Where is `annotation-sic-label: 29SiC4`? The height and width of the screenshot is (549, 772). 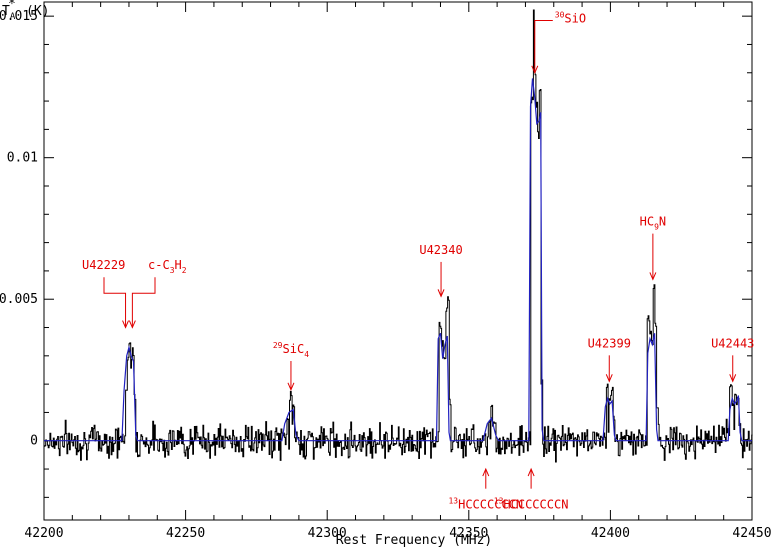 annotation-sic-label: 29SiC4 is located at coordinates (291, 350).